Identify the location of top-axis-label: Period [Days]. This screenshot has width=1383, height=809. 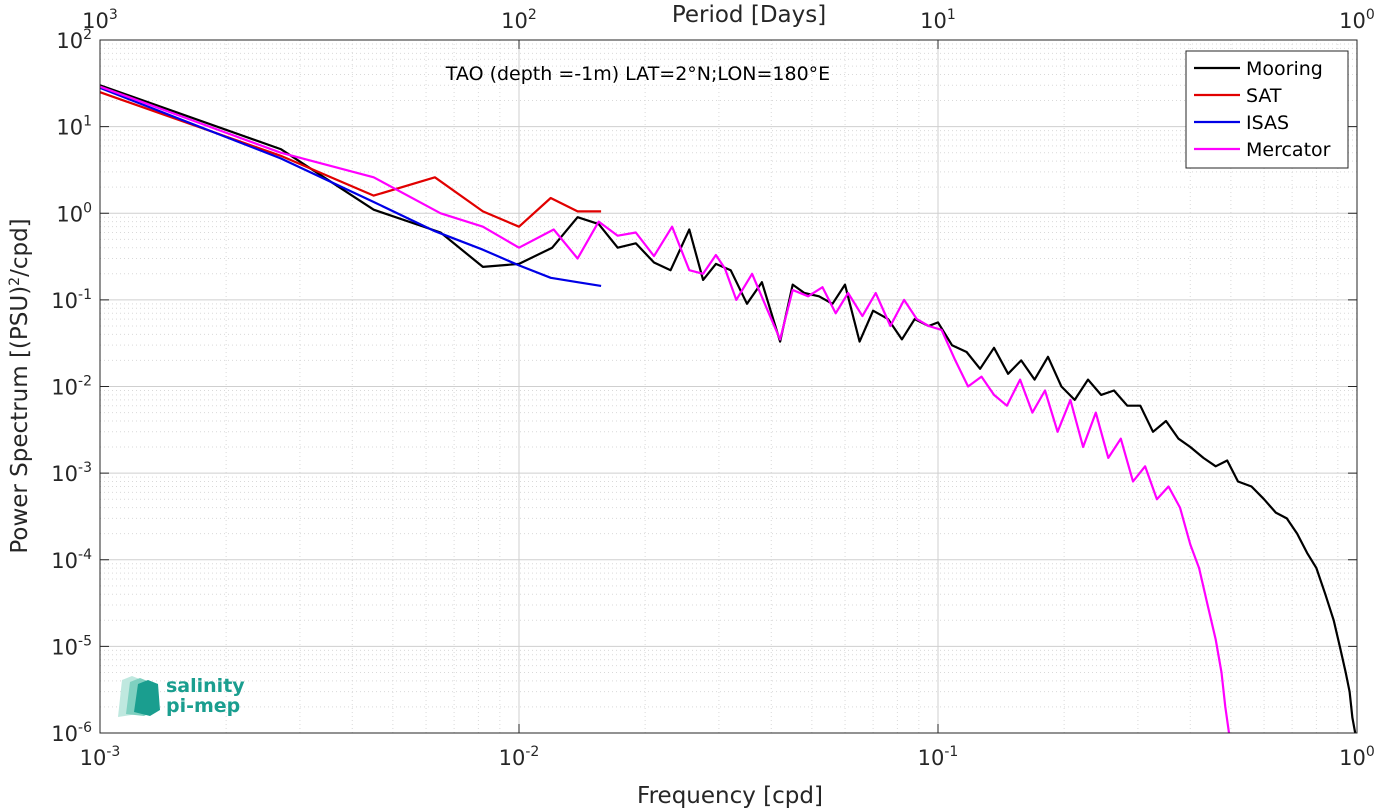
(749, 15).